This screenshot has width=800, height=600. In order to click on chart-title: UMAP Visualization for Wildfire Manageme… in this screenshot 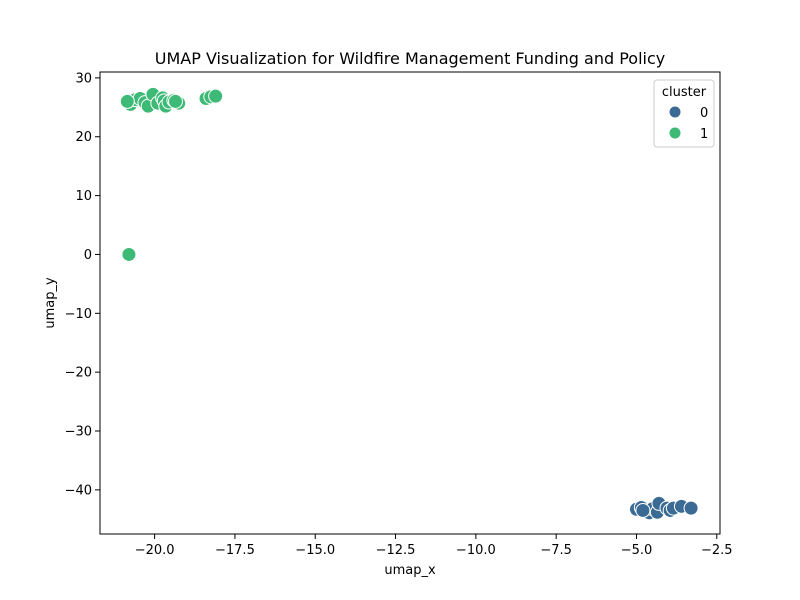, I will do `click(410, 58)`.